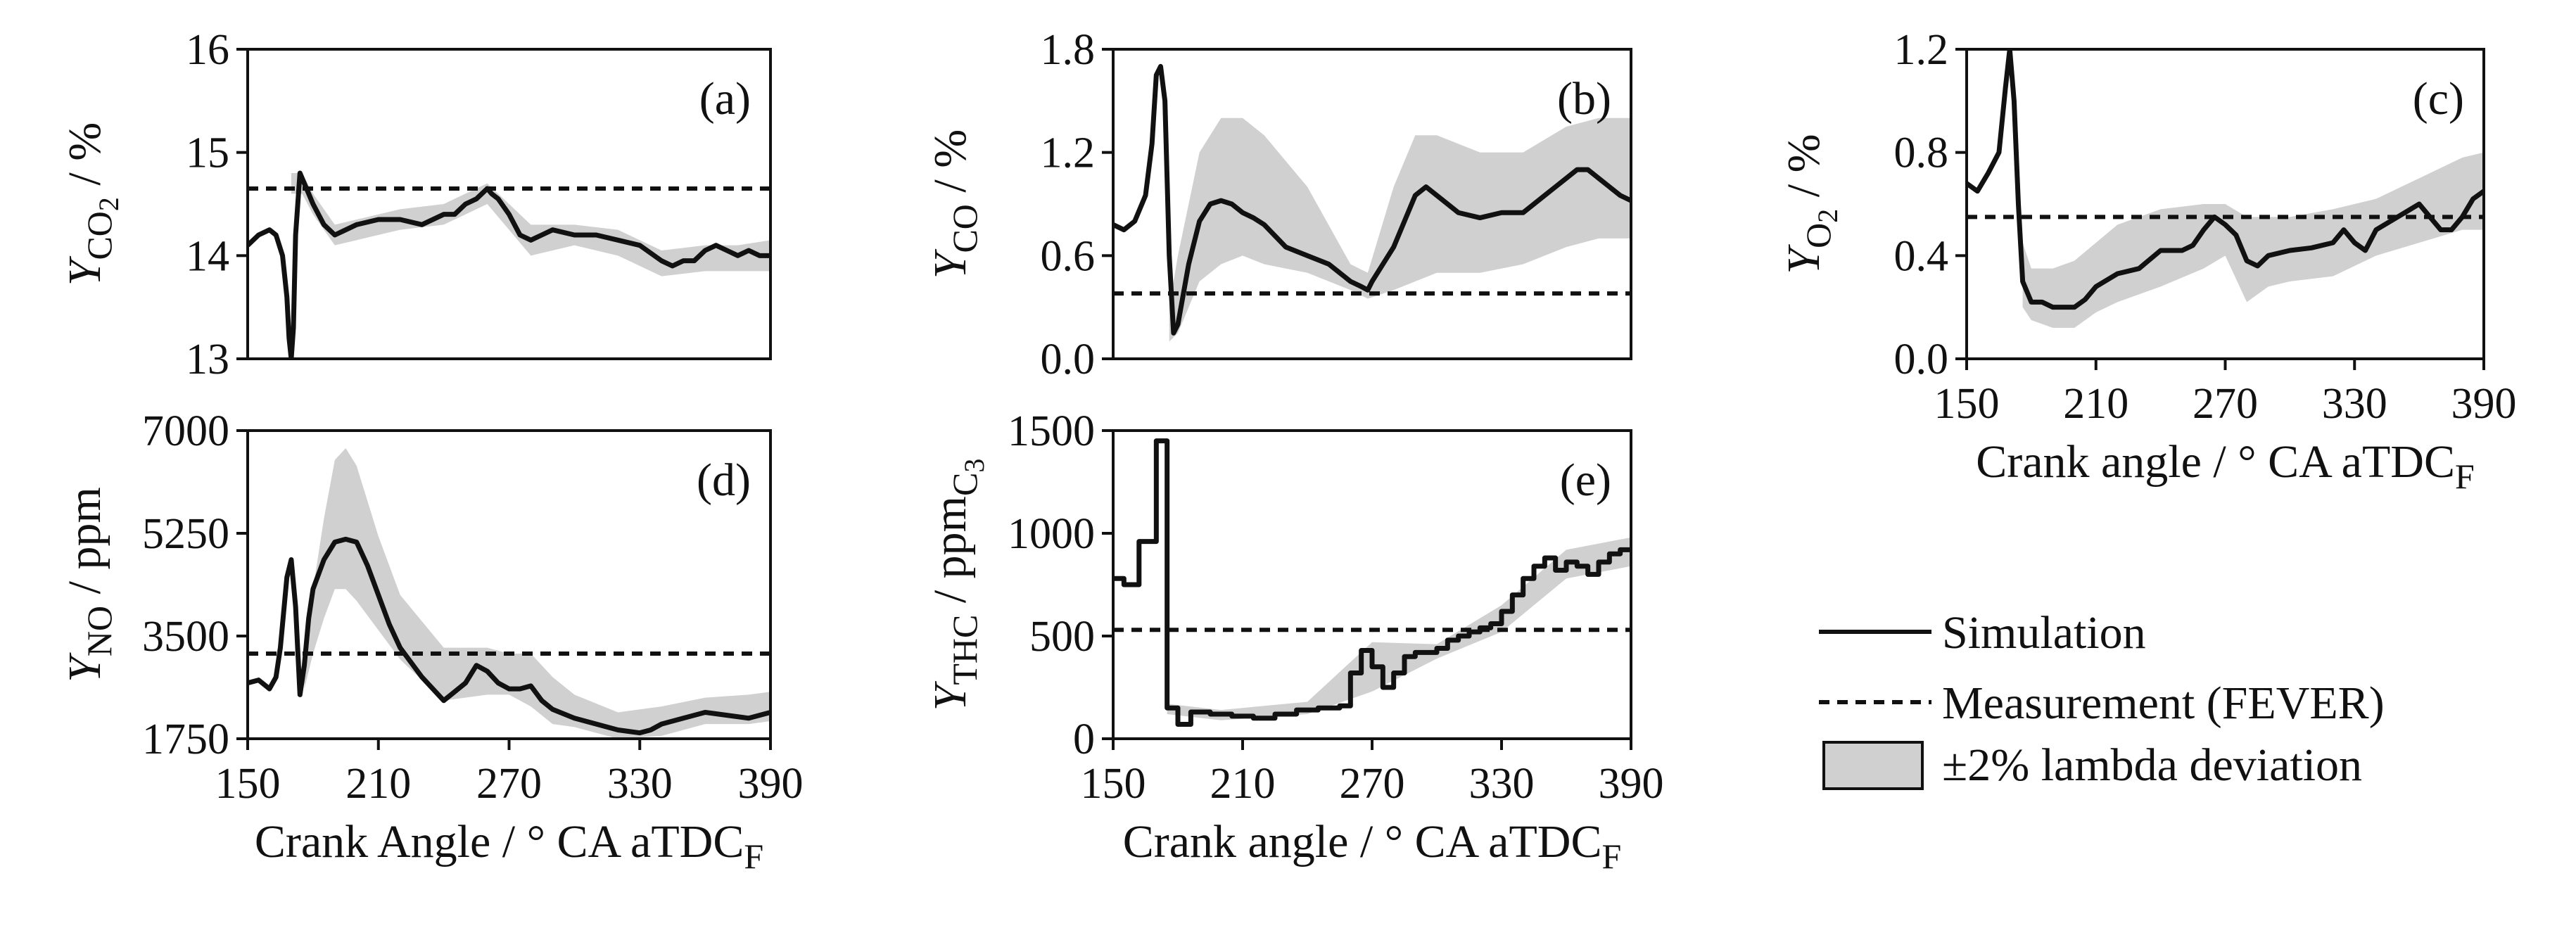 The image size is (2576, 928). What do you see at coordinates (1811, 204) in the screenshot?
I see `y-axis-label: YO2 / %` at bounding box center [1811, 204].